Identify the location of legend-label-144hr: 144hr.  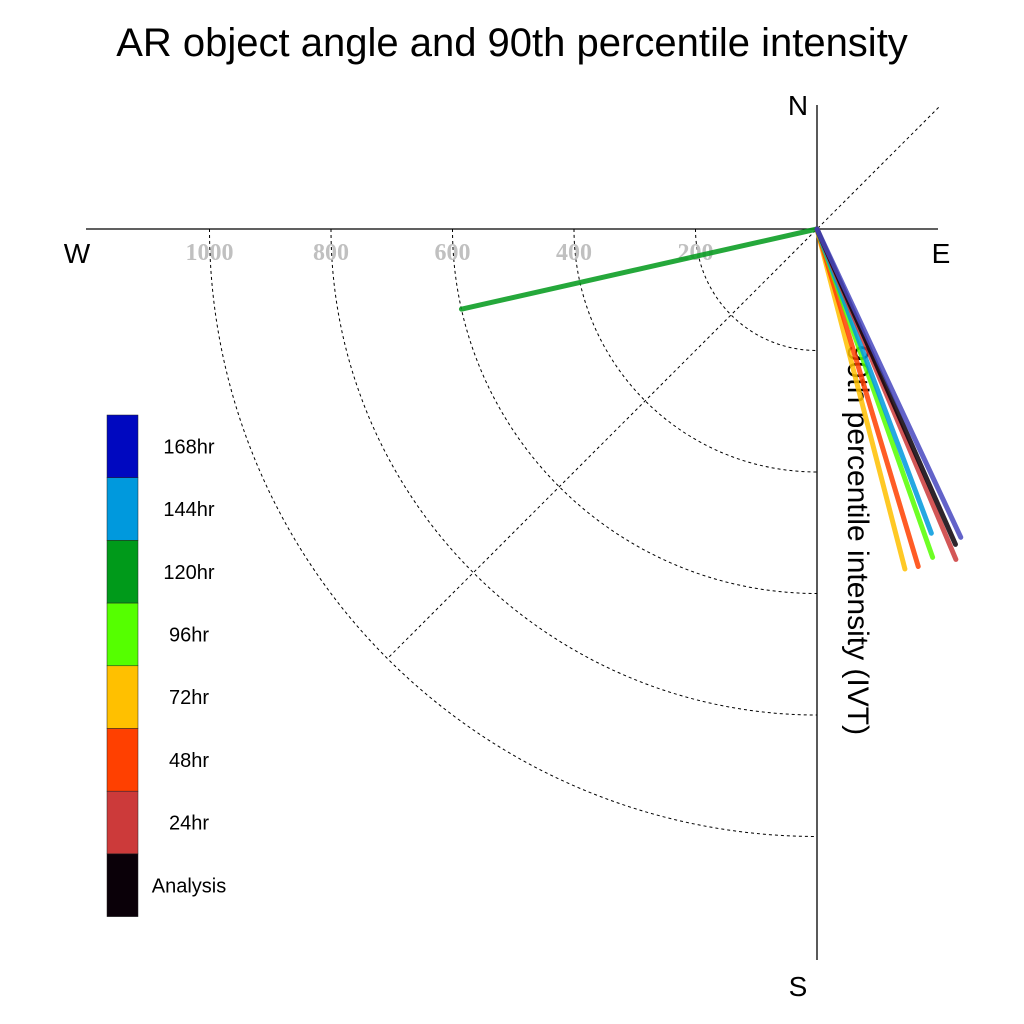
(188, 510).